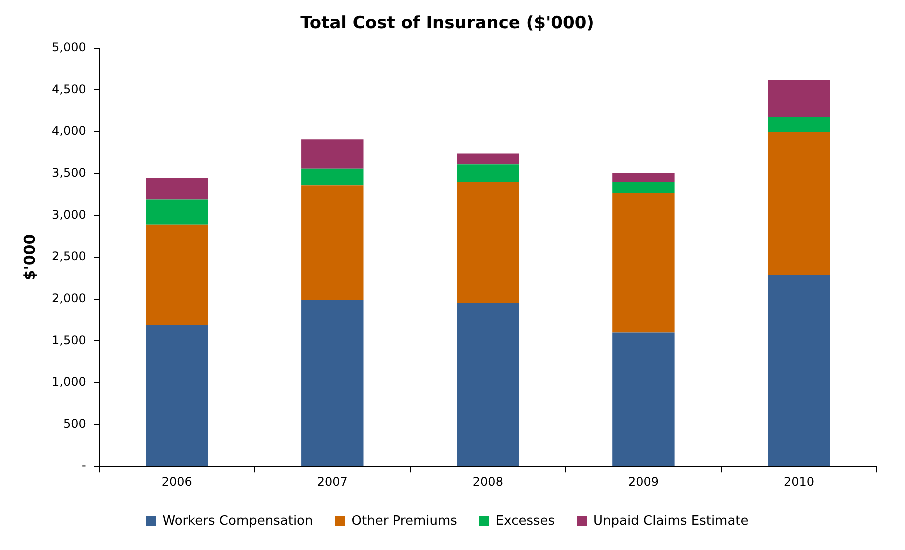  Describe the element at coordinates (177, 481) in the screenshot. I see `x-tick-label: 2006` at that location.